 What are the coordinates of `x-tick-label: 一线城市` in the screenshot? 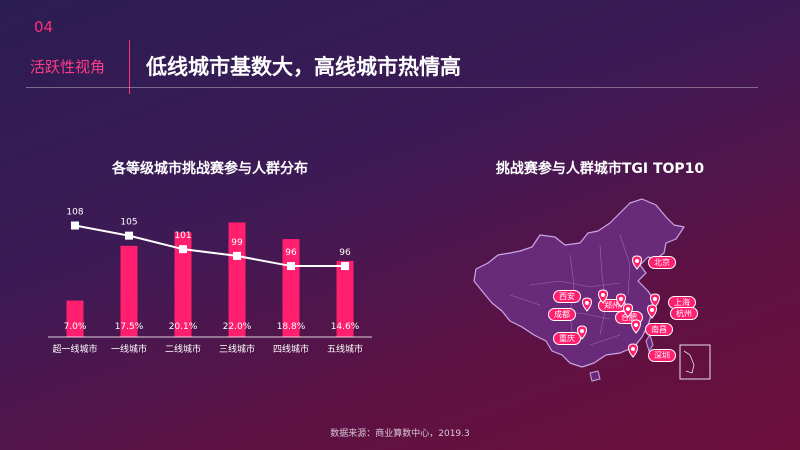 It's located at (129, 349).